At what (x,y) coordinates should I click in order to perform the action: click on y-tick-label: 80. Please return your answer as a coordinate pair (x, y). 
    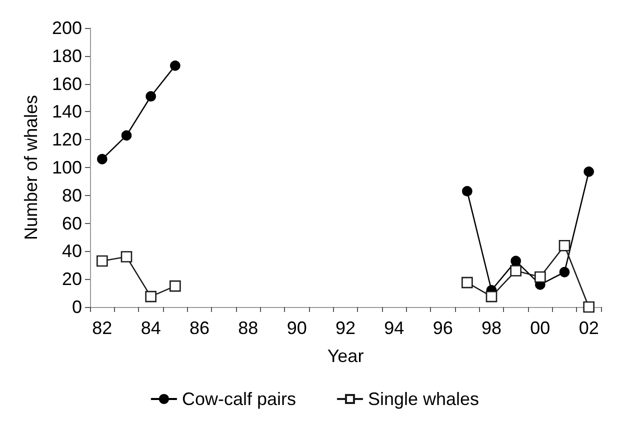
    Looking at the image, I should click on (72, 195).